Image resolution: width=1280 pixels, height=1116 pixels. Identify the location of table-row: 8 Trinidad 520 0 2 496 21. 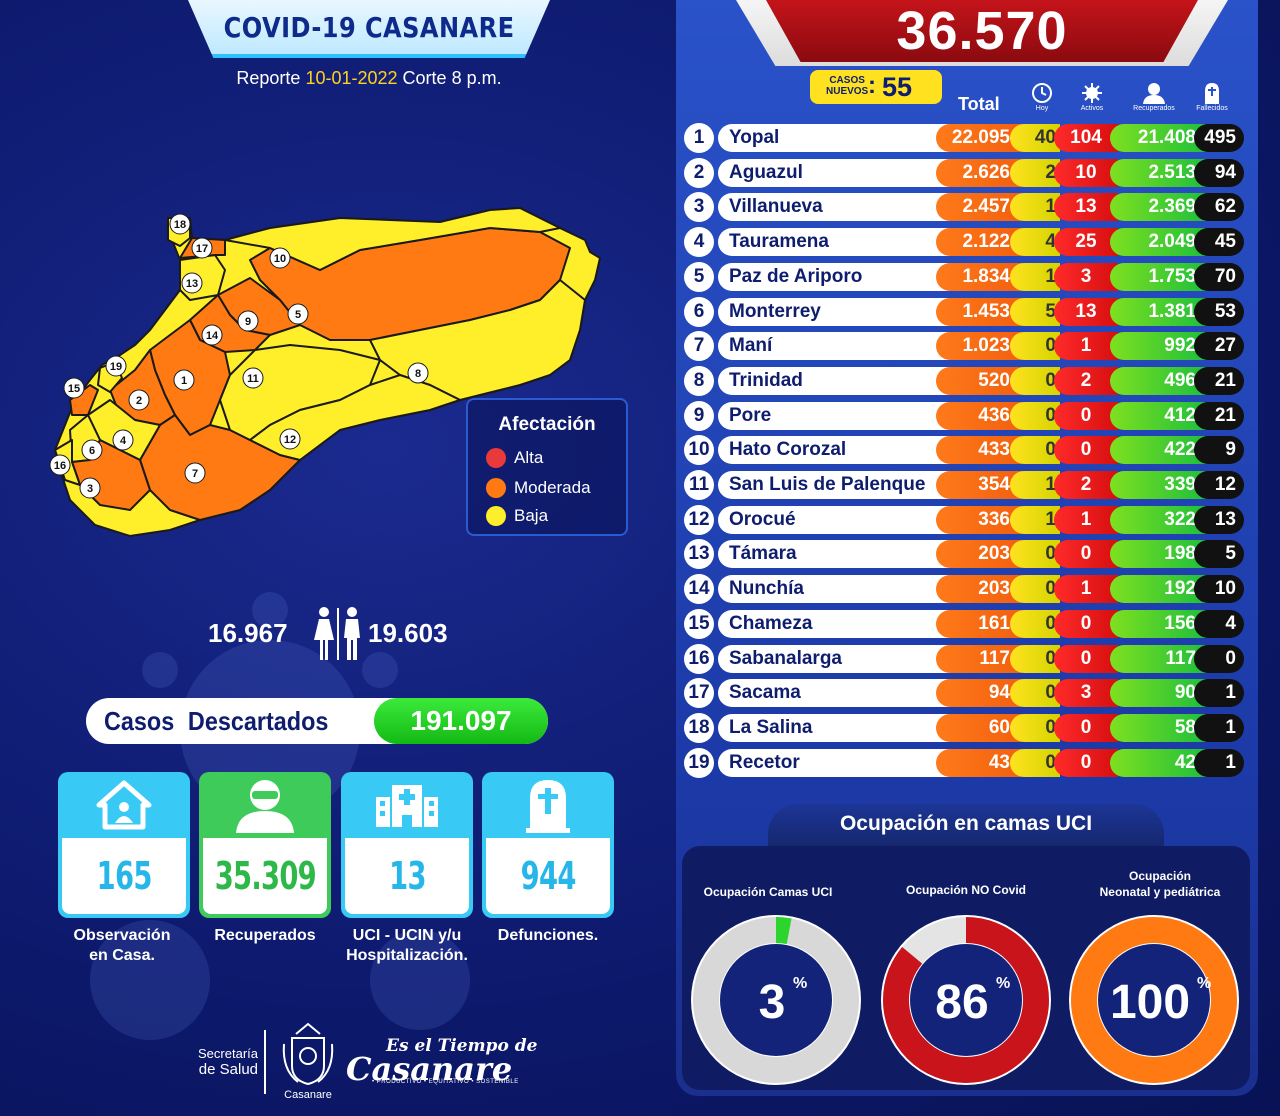
(964, 380).